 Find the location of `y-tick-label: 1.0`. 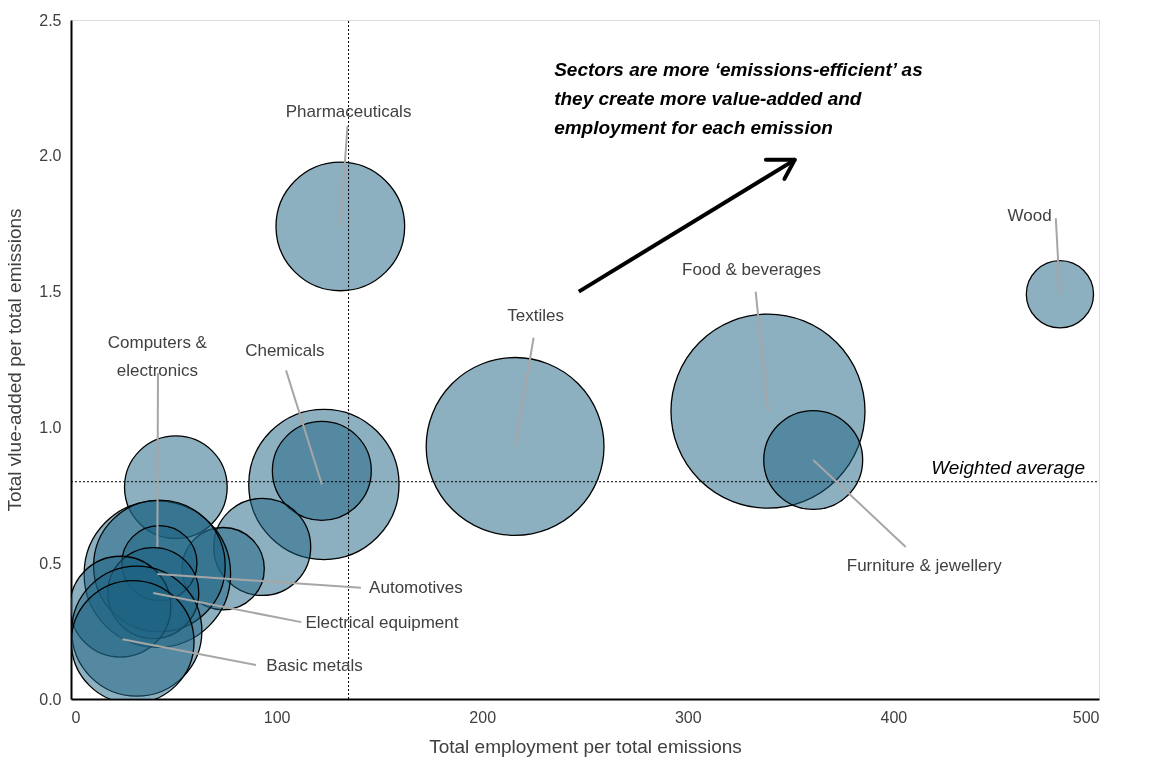

y-tick-label: 1.0 is located at coordinates (50, 427).